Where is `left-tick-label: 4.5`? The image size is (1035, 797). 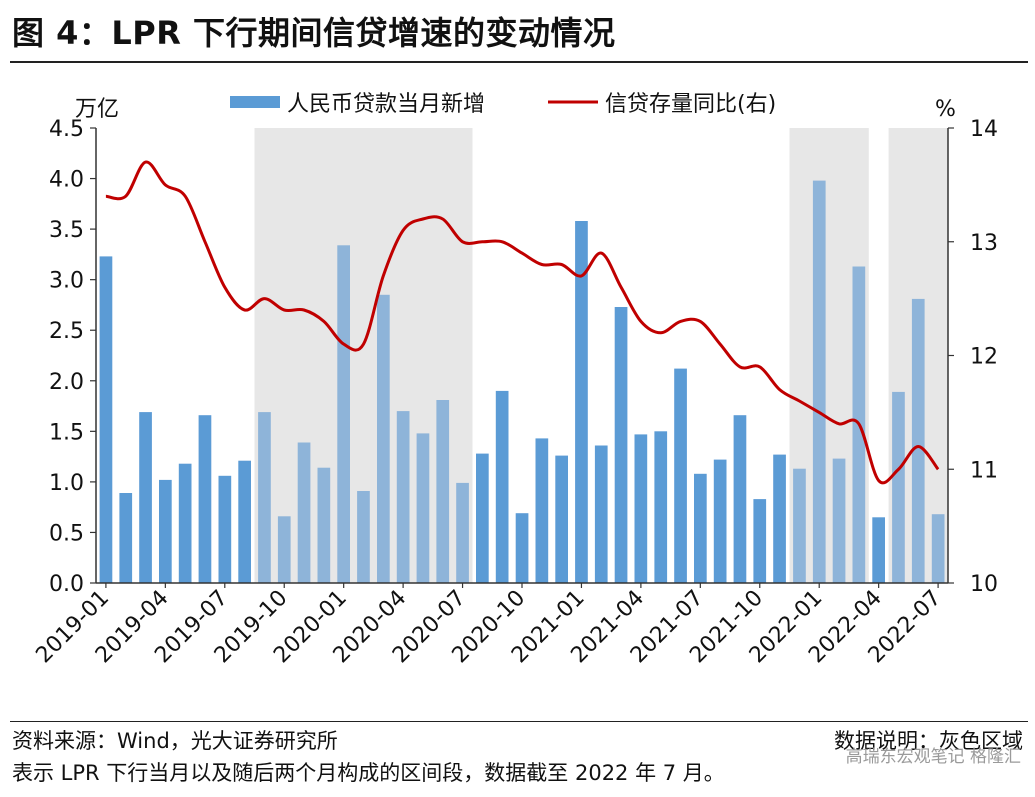 left-tick-label: 4.5 is located at coordinates (66, 129).